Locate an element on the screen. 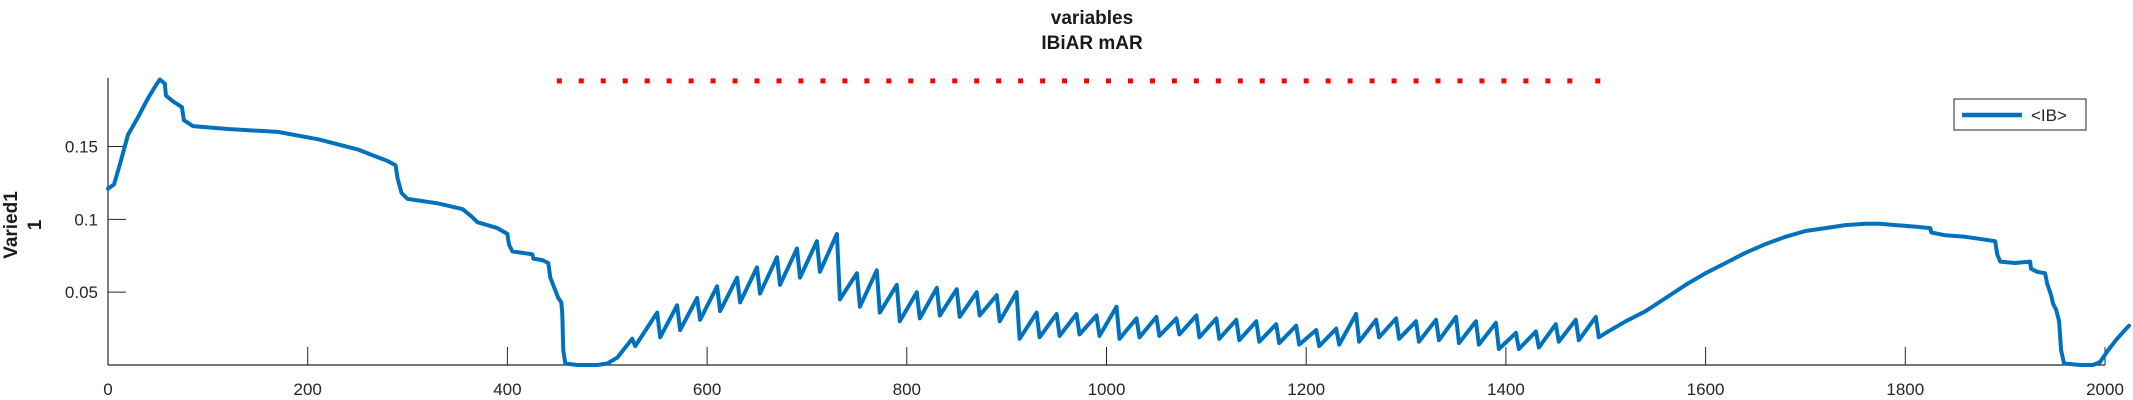 The width and height of the screenshot is (2133, 400). y-axis-ticks: 0.05 0.1 0.15 is located at coordinates (95, 219).